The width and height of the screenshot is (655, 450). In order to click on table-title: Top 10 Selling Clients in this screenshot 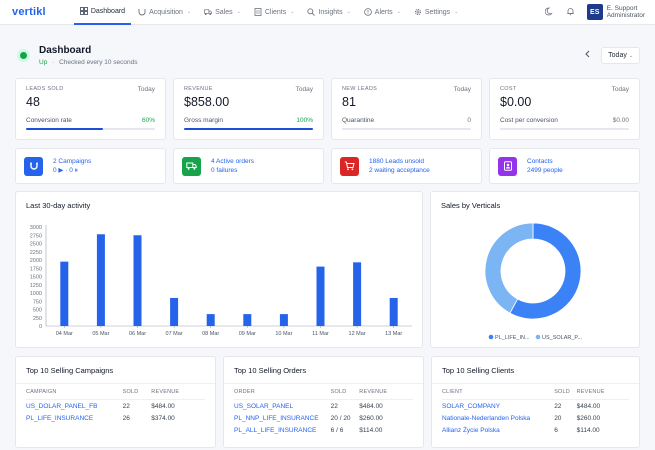, I will do `click(535, 370)`.